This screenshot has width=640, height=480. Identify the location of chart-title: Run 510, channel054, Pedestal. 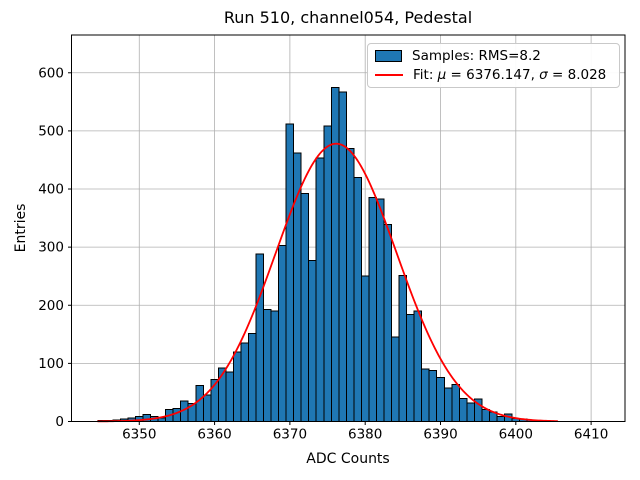
(348, 17).